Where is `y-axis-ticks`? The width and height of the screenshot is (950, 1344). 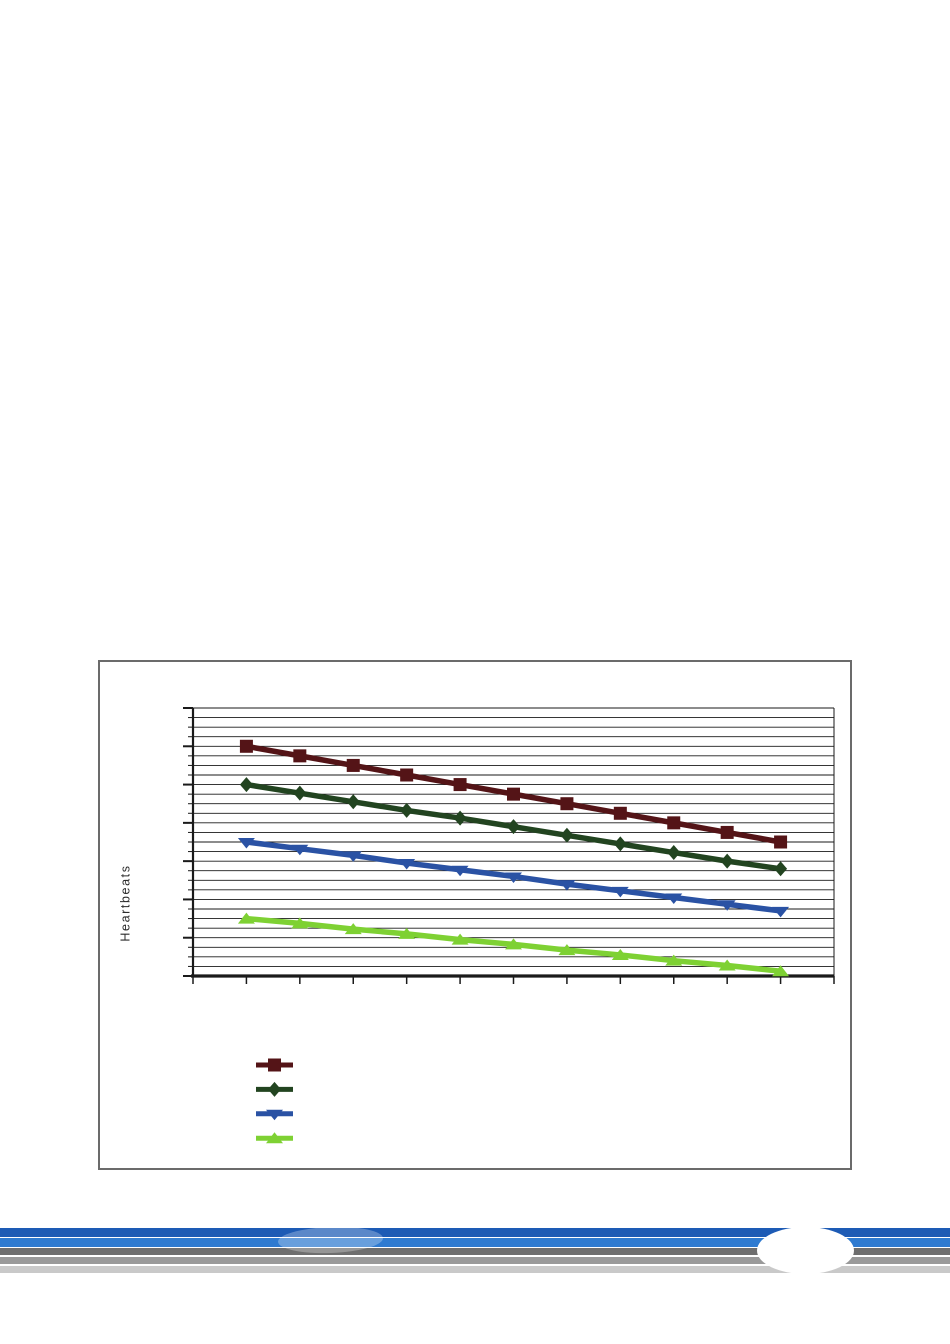
y-axis-ticks is located at coordinates (188, 842).